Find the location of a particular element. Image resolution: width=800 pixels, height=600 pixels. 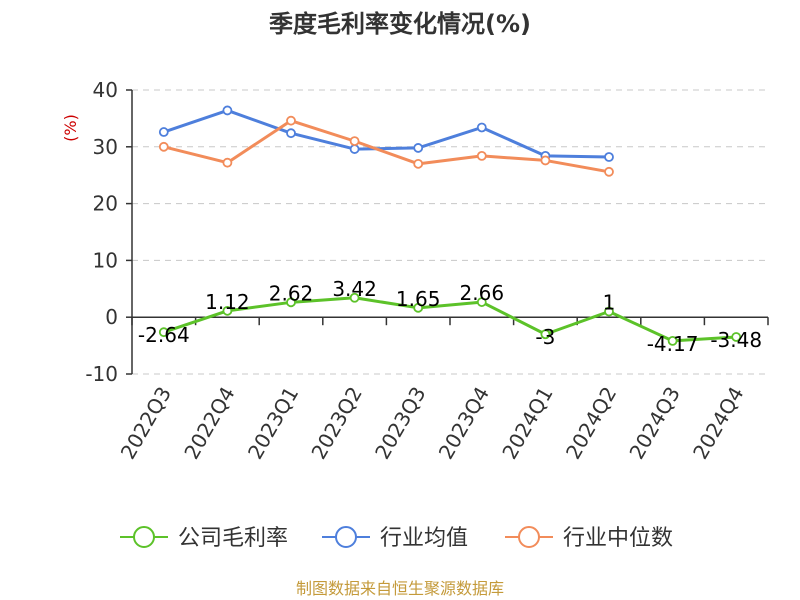

data-label-layer: -2.64 1.12 2.62 3.42 1.65 2.66 -3 1 -4.17 -3.48 is located at coordinates (450, 316).